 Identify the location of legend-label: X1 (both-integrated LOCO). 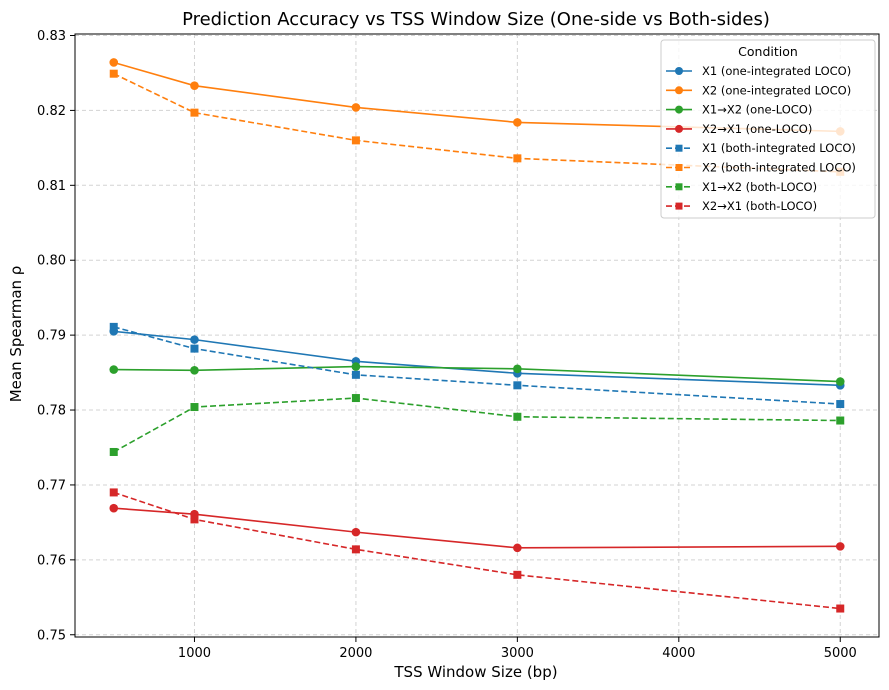
(779, 148).